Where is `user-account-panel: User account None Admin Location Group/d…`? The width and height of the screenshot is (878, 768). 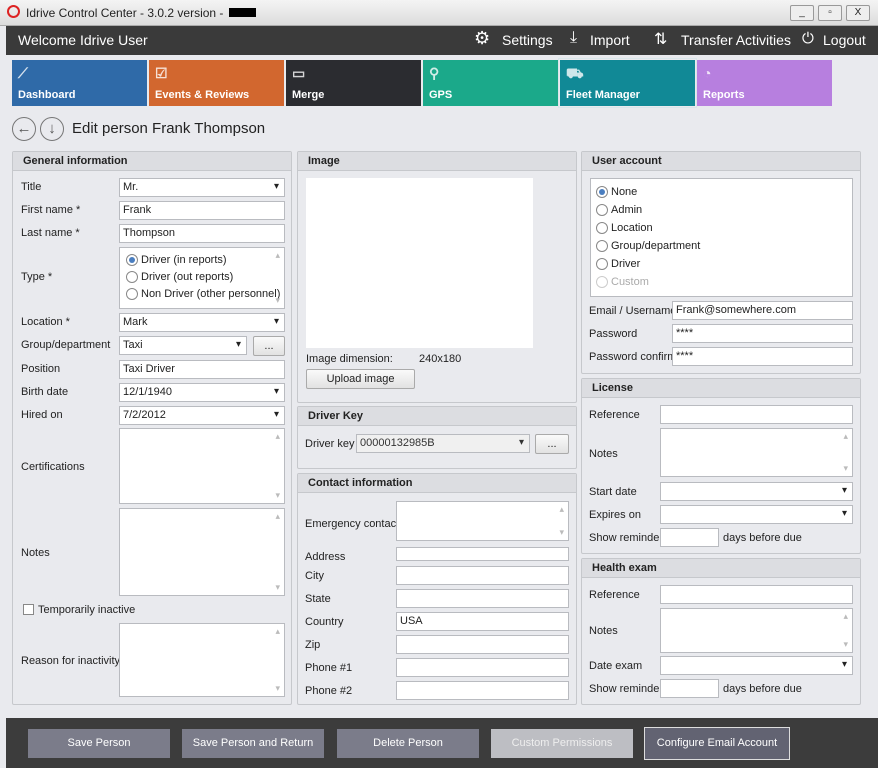
user-account-panel: User account None Admin Location Group/d… is located at coordinates (721, 262).